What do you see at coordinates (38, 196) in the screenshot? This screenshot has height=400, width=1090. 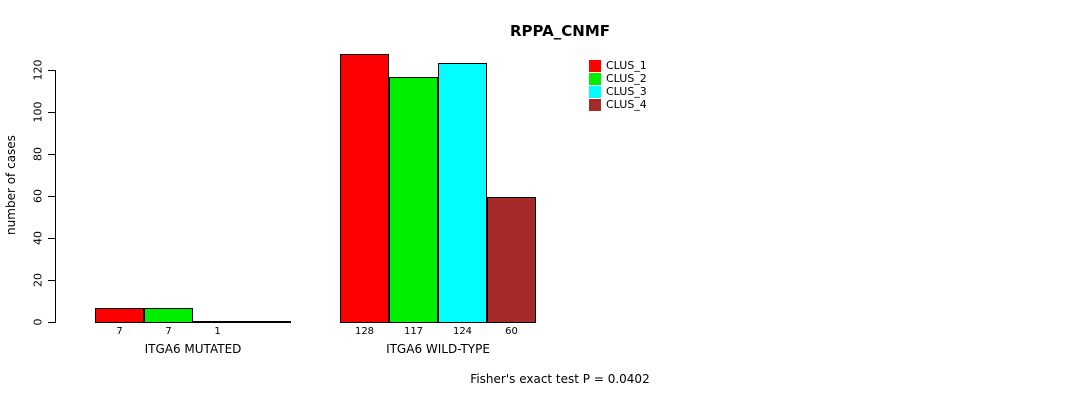 I see `y-tick-label: 60` at bounding box center [38, 196].